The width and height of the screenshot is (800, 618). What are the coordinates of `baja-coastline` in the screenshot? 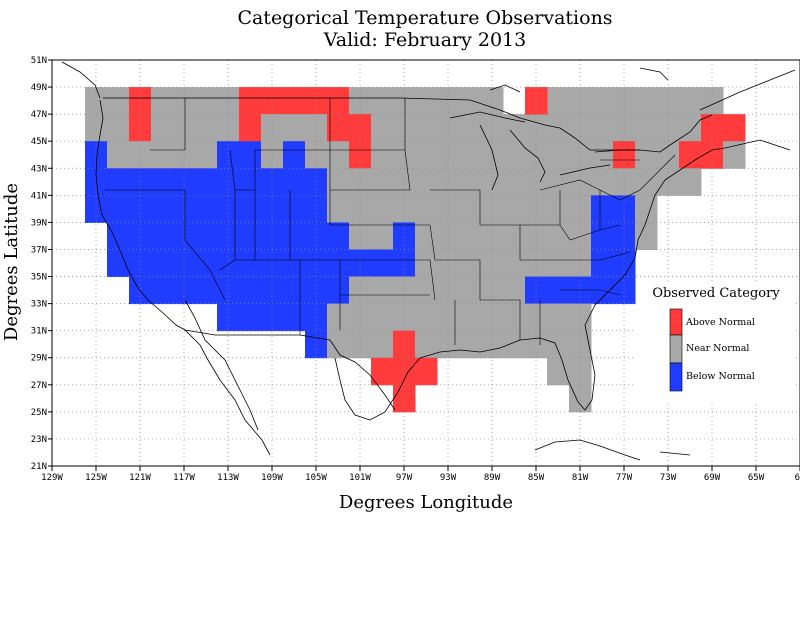 It's located at (221, 365).